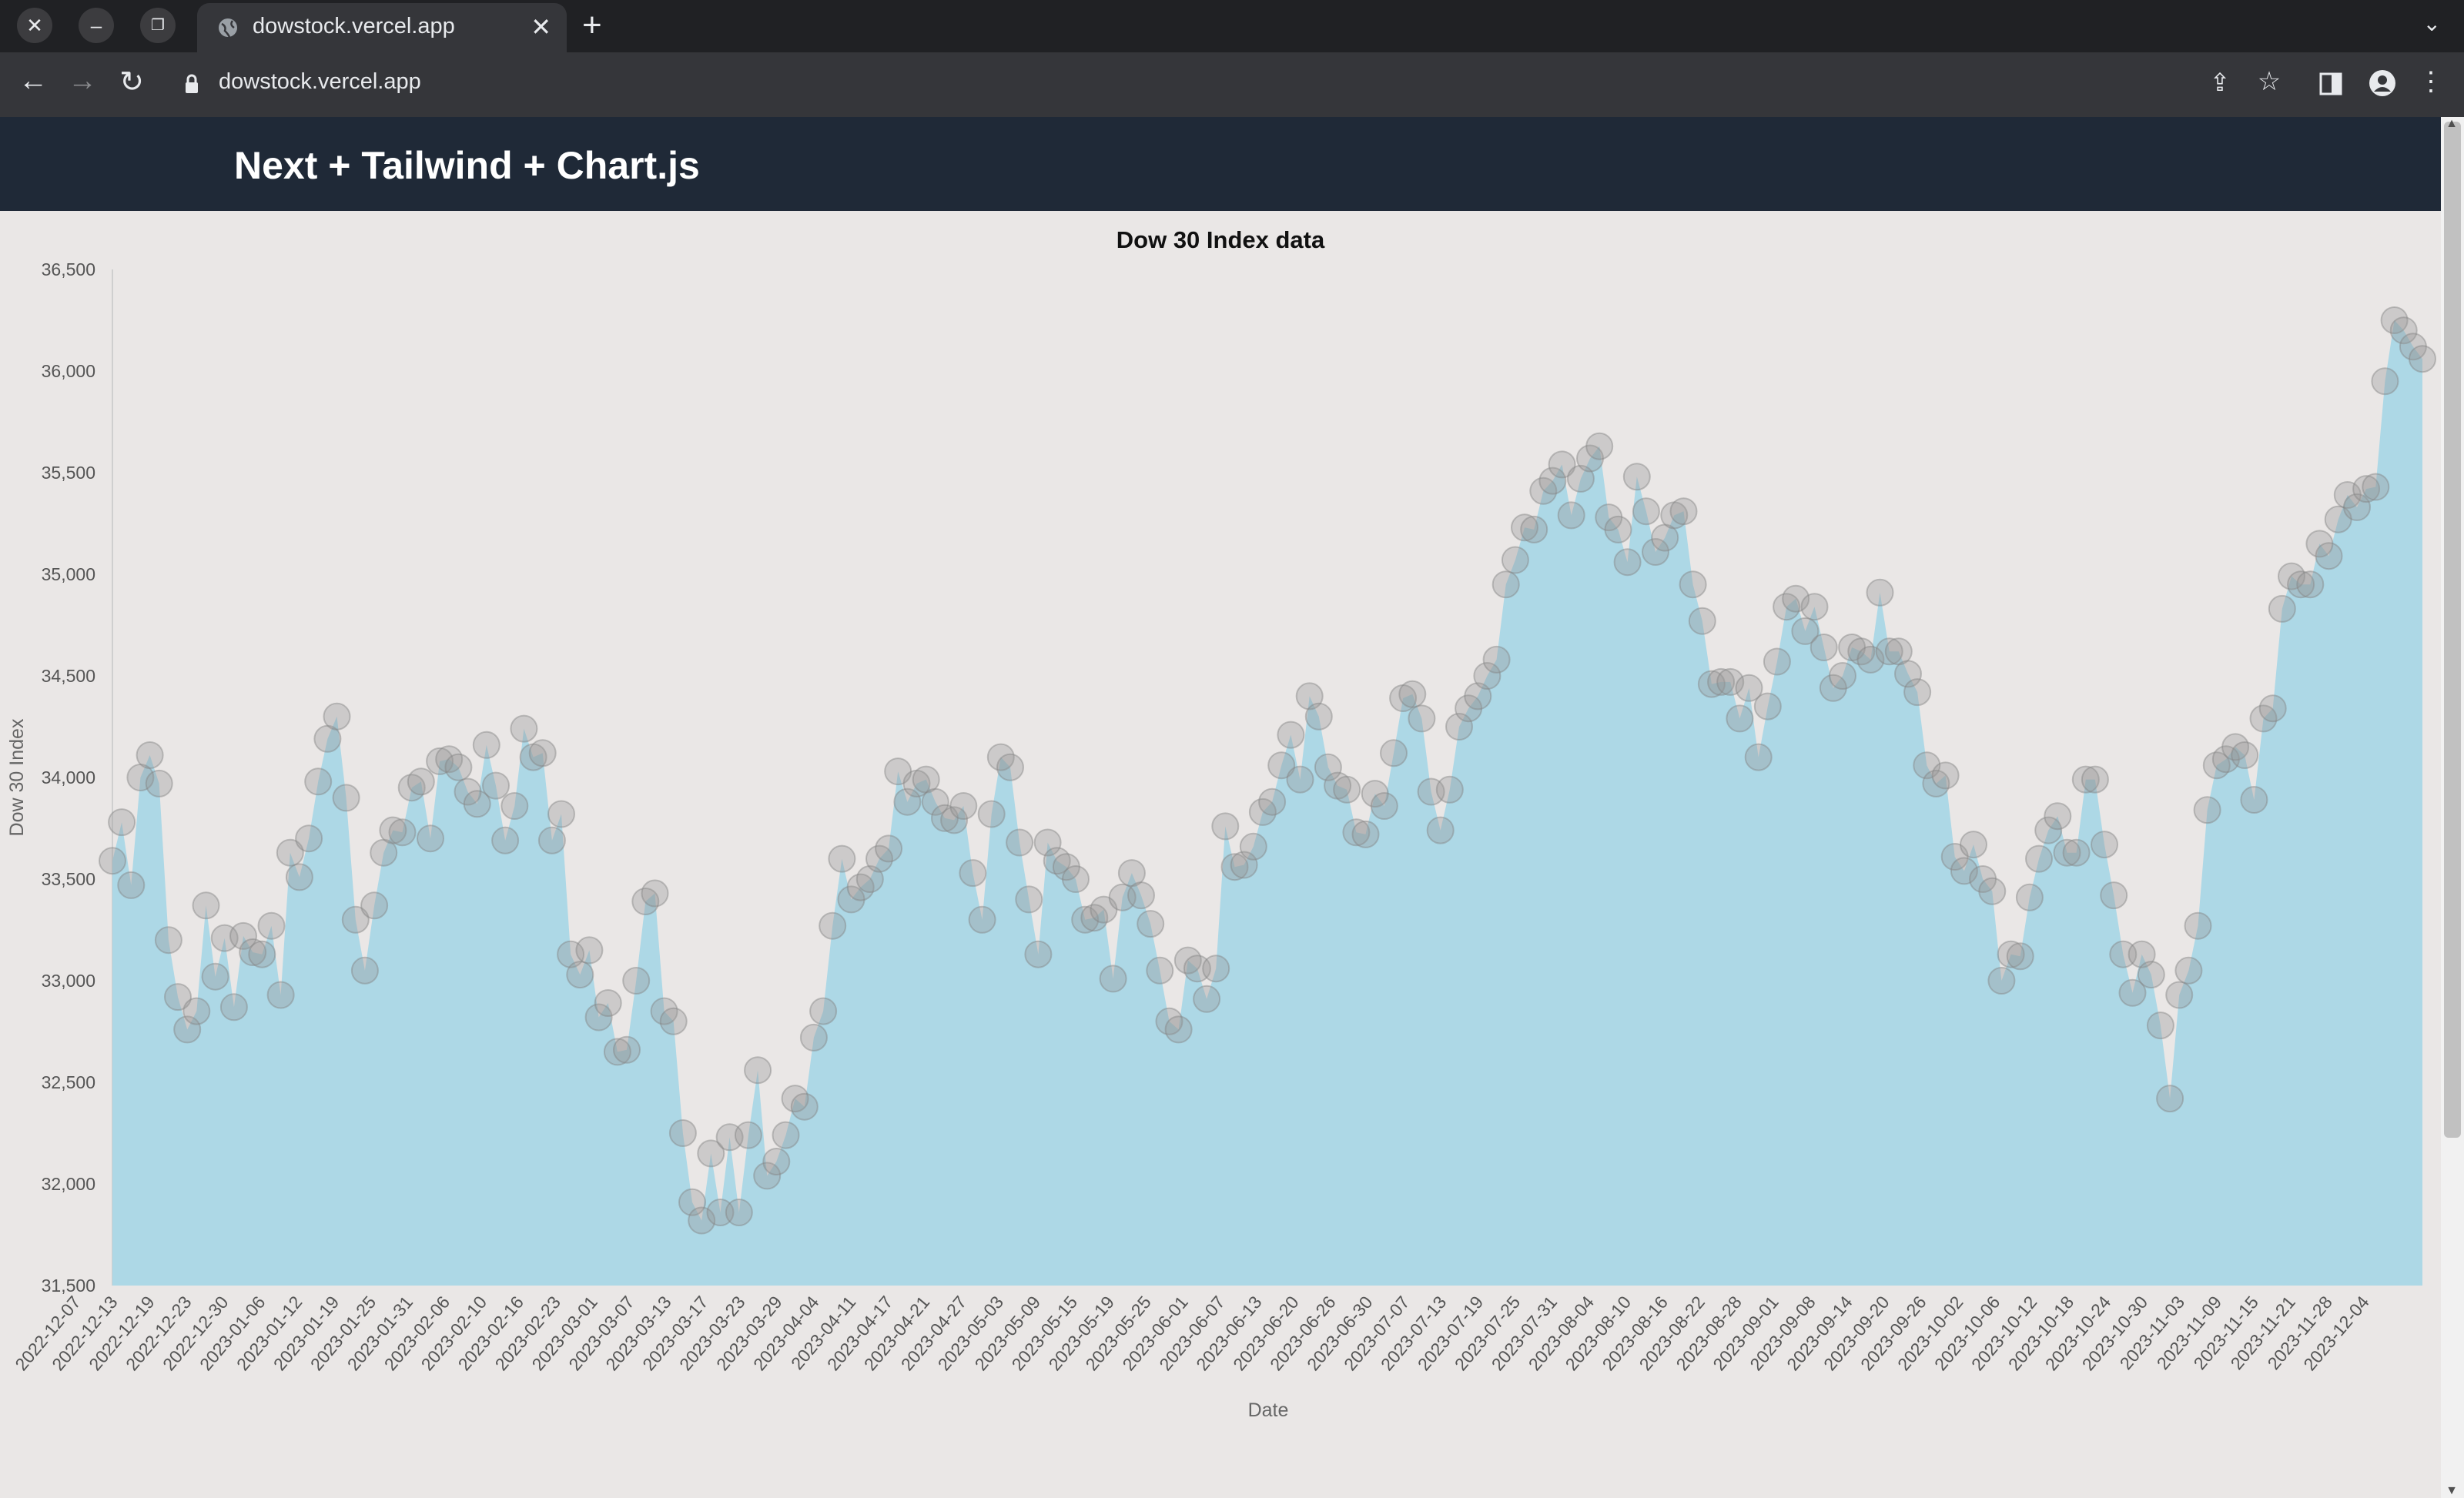  What do you see at coordinates (2452, 1490) in the screenshot?
I see `scroll-down-icon: ▼` at bounding box center [2452, 1490].